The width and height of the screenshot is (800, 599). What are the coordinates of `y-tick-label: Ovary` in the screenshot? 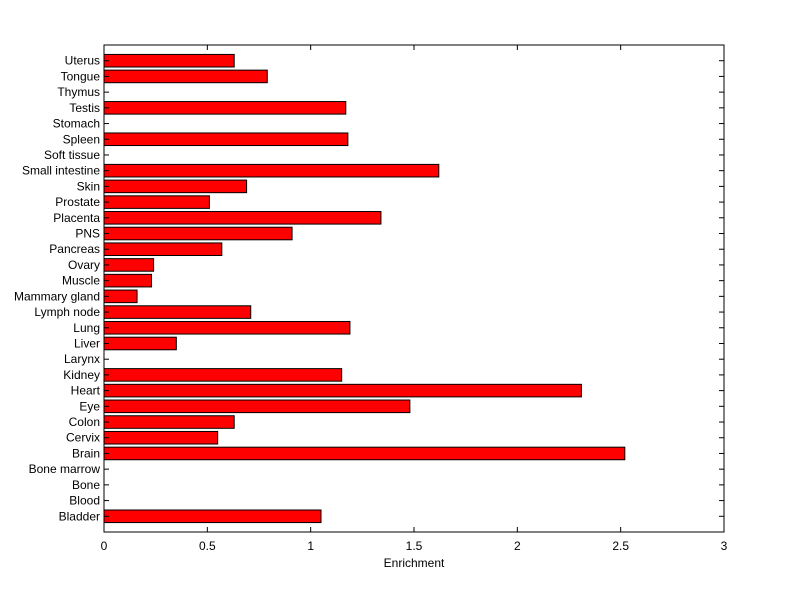 It's located at (84, 265).